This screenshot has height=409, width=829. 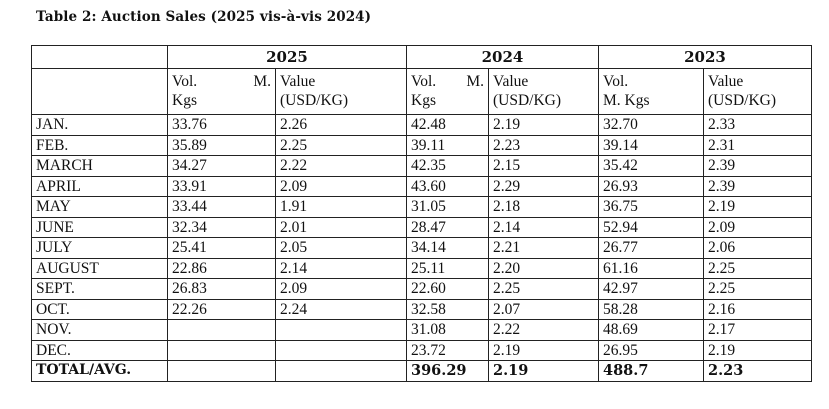 I want to click on vol-2024-cell: 39.11, so click(x=447, y=145).